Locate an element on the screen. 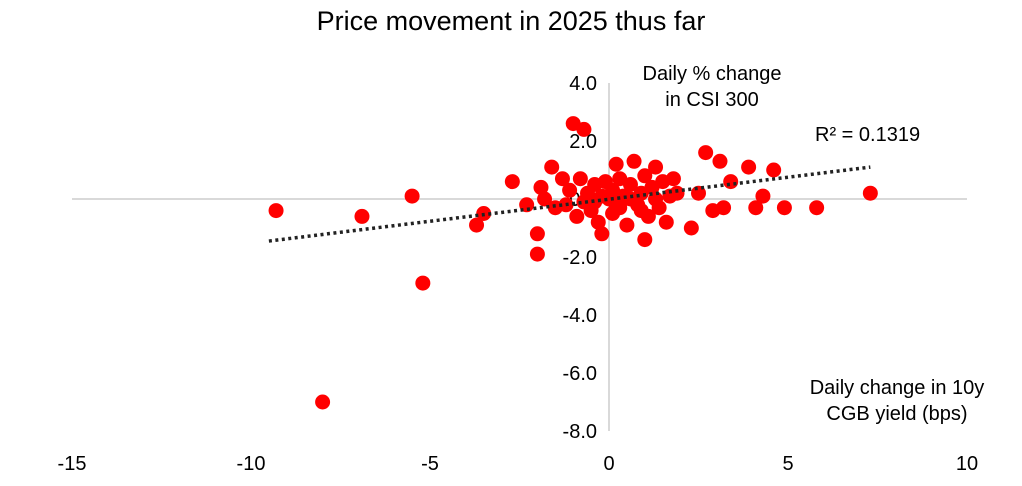 This screenshot has height=486, width=1022. r-squared-label: R² = 0.1319 is located at coordinates (867, 135).